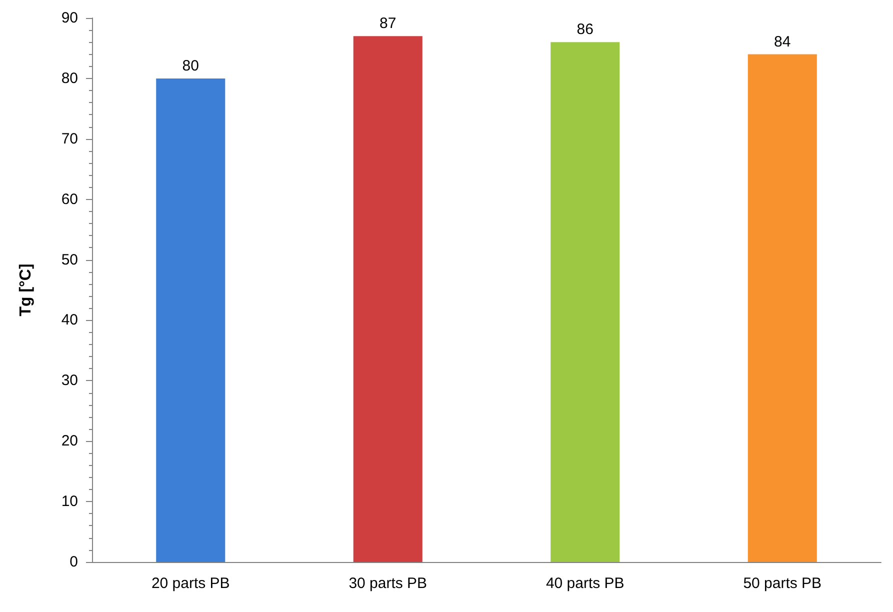 The image size is (893, 612). What do you see at coordinates (190, 583) in the screenshot?
I see `x-tick-label: 20 parts PB` at bounding box center [190, 583].